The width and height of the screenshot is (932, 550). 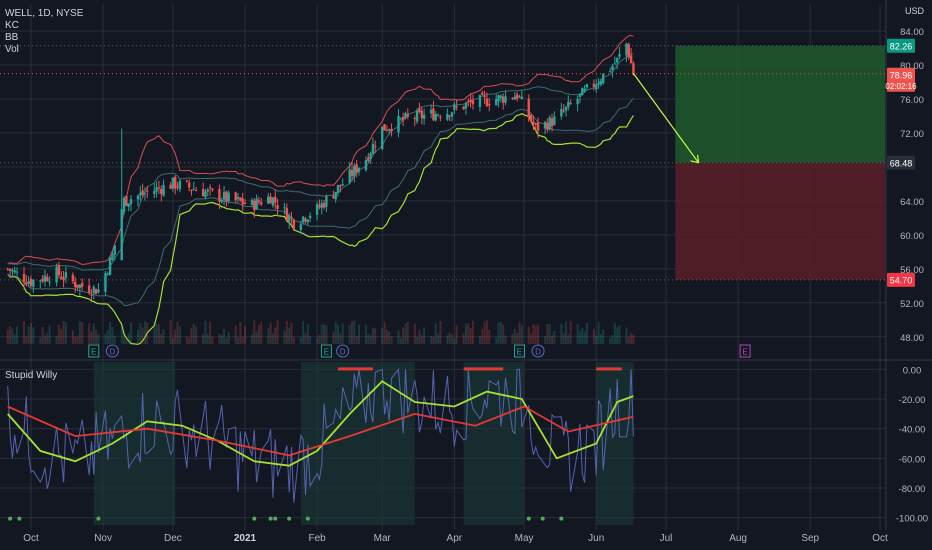 I want to click on oscillator-fast-line, so click(x=320, y=423).